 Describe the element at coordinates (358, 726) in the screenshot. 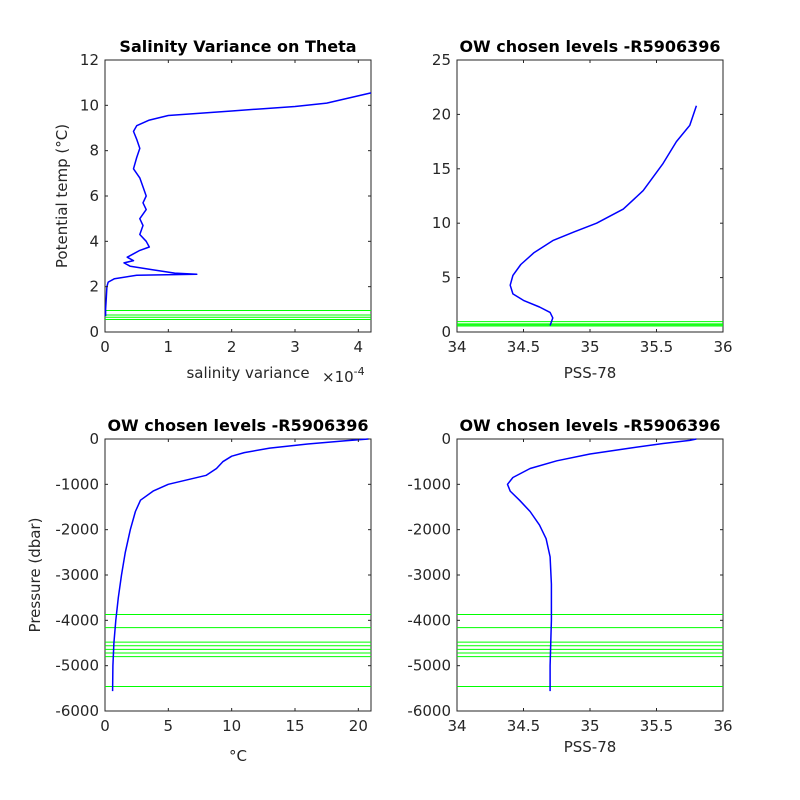

I see `x-tick-label: 20` at that location.